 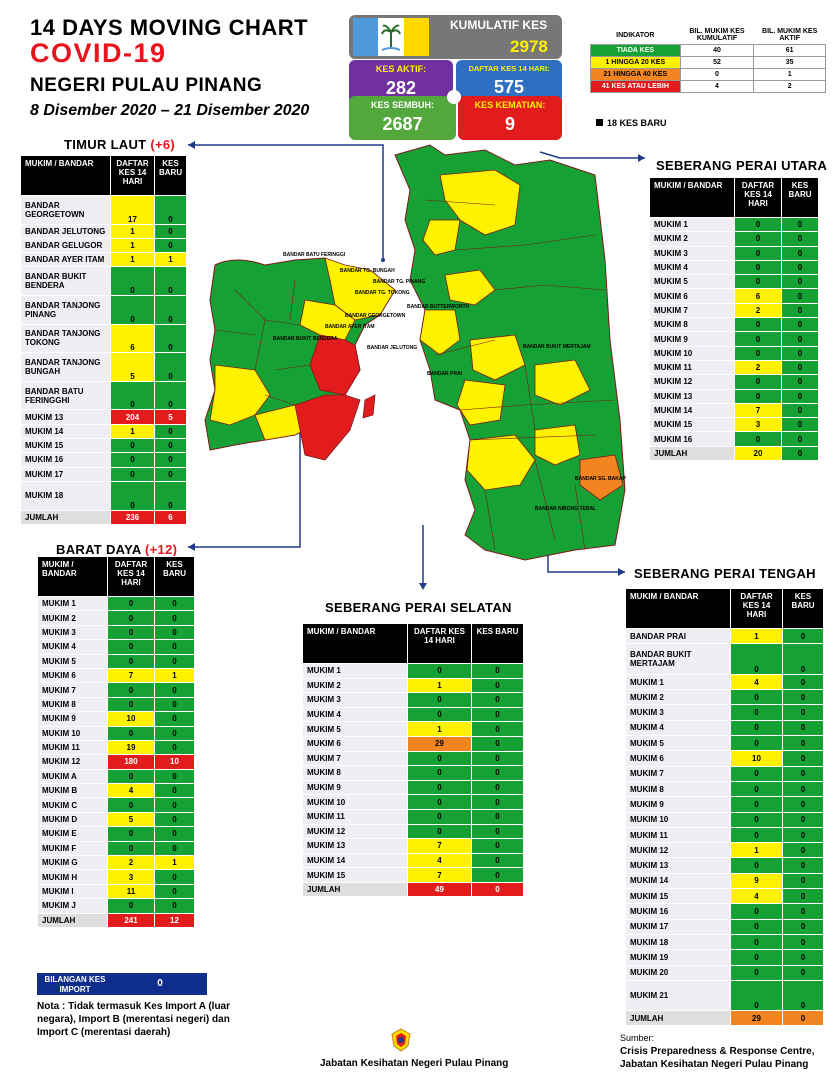 I want to click on table-row: MUKIM 11 2 0, so click(x=734, y=367).